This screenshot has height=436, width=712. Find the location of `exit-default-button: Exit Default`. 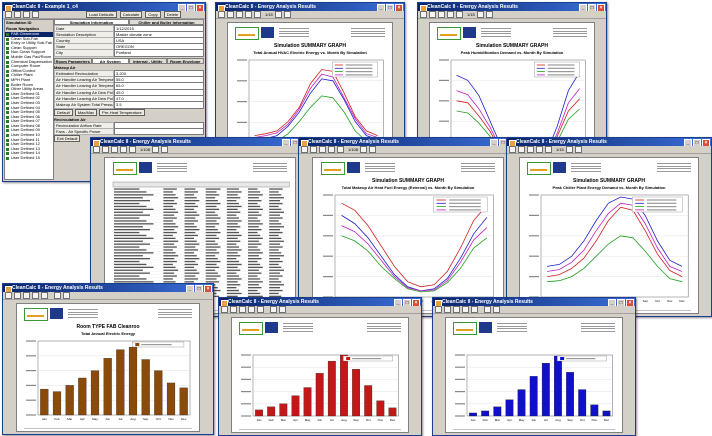

exit-default-button: Exit Default is located at coordinates (67, 139).